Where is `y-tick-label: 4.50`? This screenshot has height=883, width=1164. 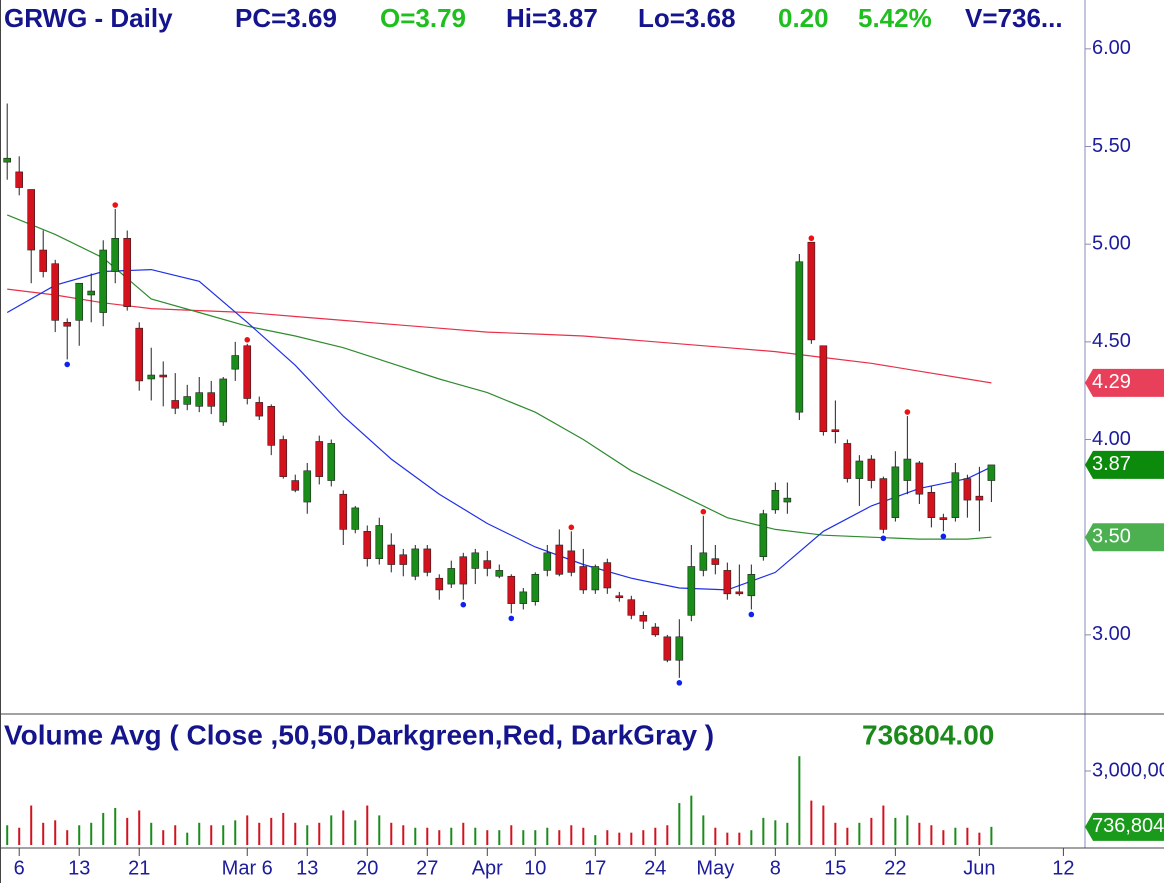 y-tick-label: 4.50 is located at coordinates (1111, 341).